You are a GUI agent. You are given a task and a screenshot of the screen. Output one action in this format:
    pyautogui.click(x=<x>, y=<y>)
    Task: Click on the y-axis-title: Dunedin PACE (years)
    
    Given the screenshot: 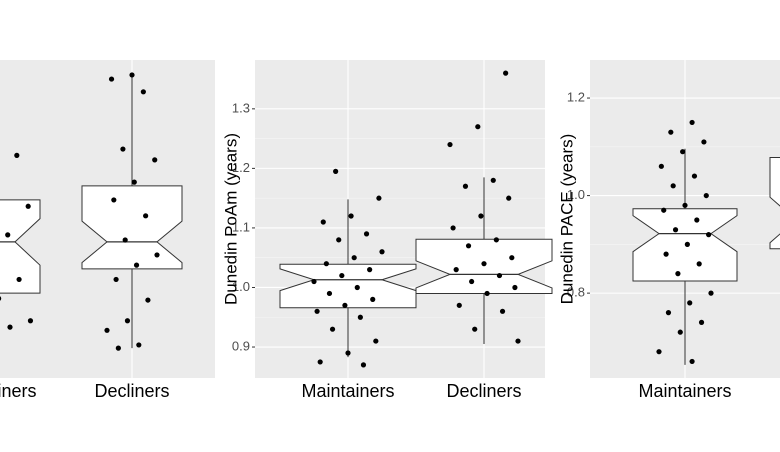 What is the action you would take?
    pyautogui.click(x=566, y=219)
    